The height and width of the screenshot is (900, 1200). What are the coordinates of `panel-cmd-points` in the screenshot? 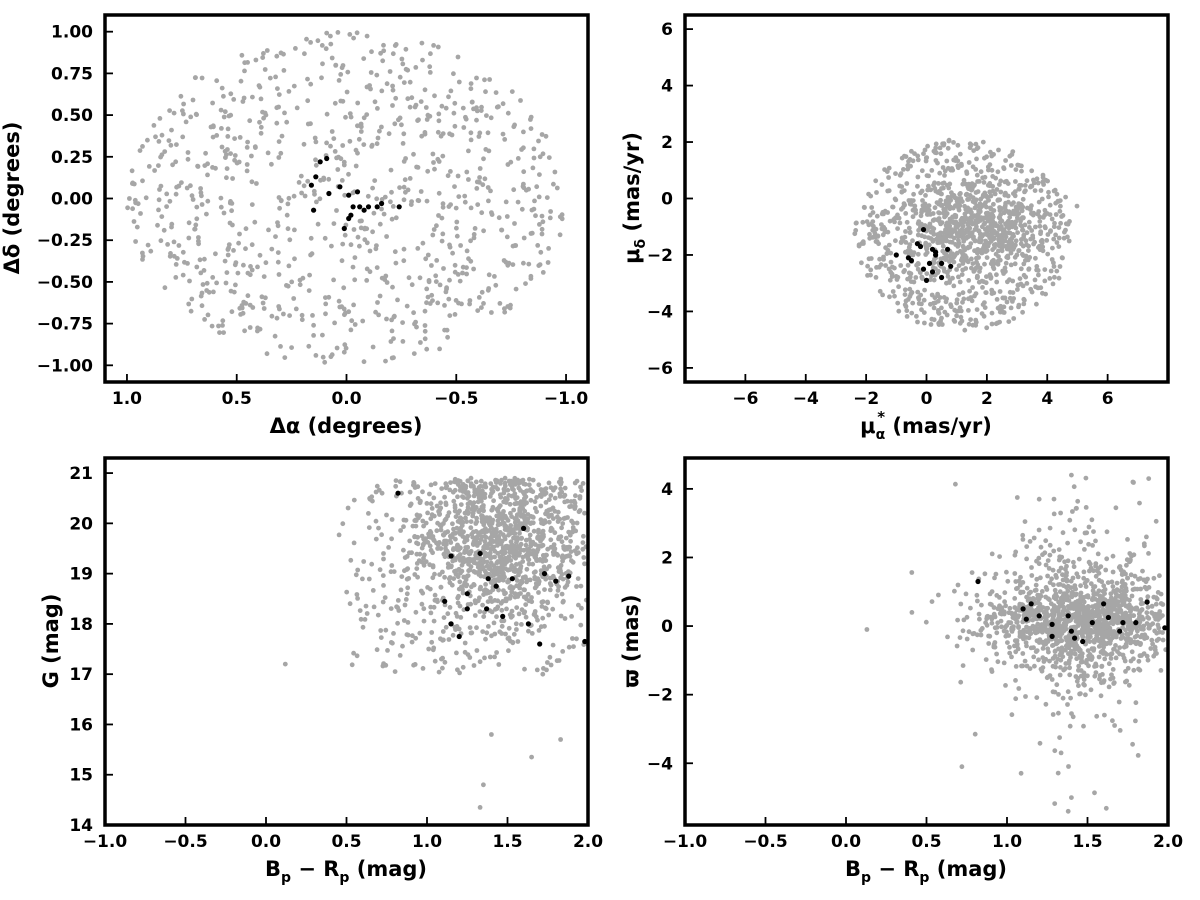 It's located at (436, 643).